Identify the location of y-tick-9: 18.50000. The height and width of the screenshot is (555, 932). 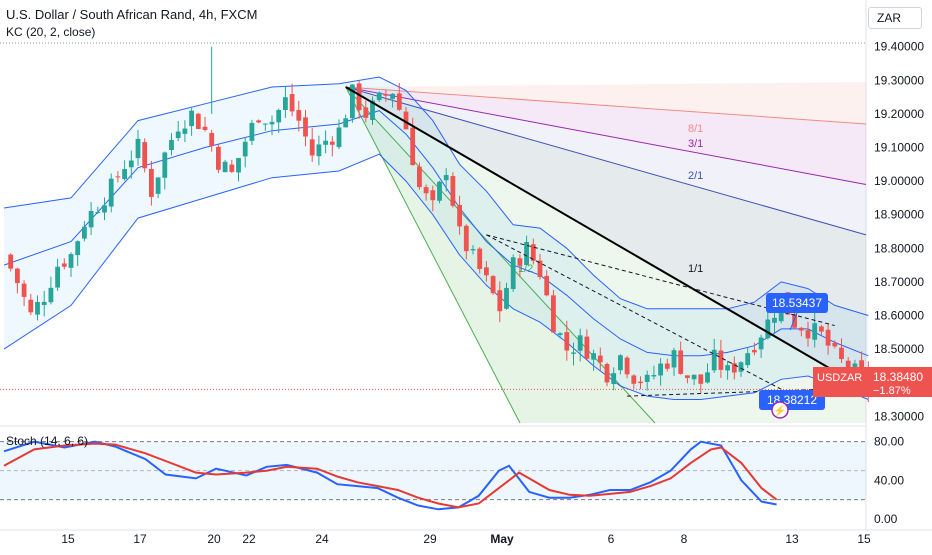
(899, 349).